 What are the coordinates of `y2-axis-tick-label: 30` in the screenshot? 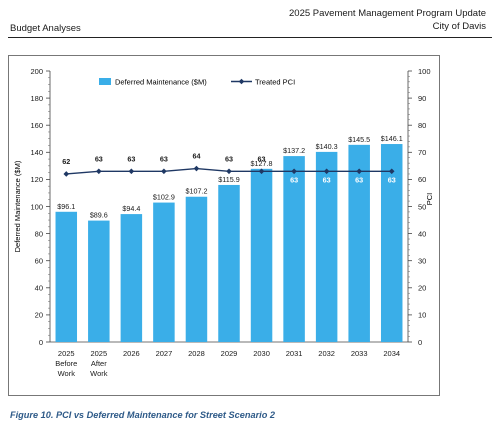 It's located at (422, 261).